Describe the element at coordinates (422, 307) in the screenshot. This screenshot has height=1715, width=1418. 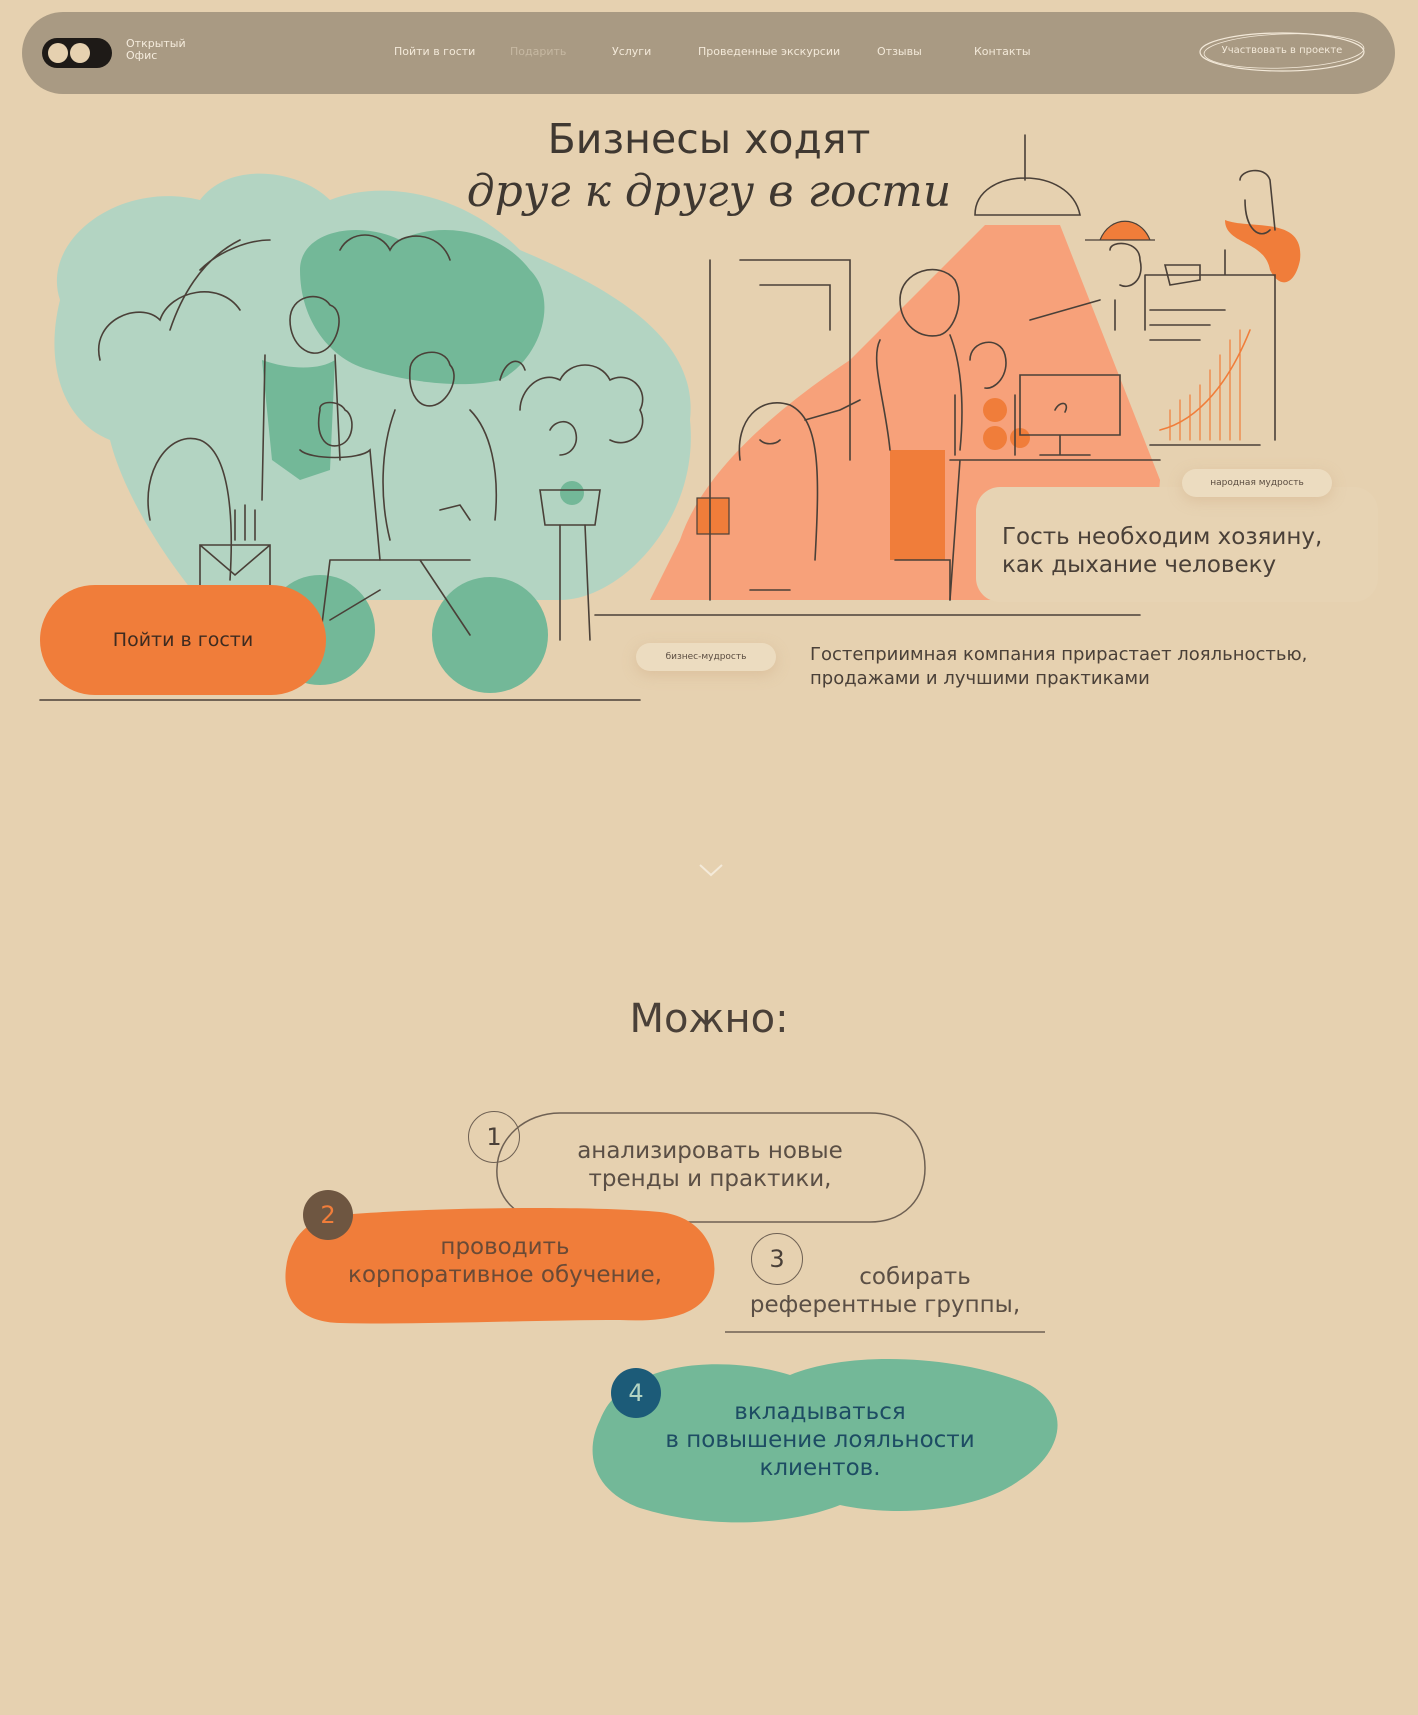
I see `green-tree-blob` at that location.